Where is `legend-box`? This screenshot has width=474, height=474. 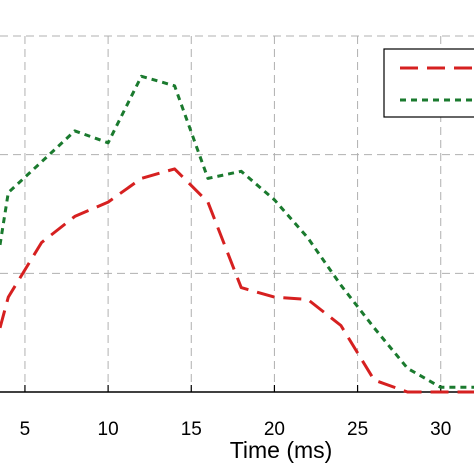 legend-box is located at coordinates (428, 83).